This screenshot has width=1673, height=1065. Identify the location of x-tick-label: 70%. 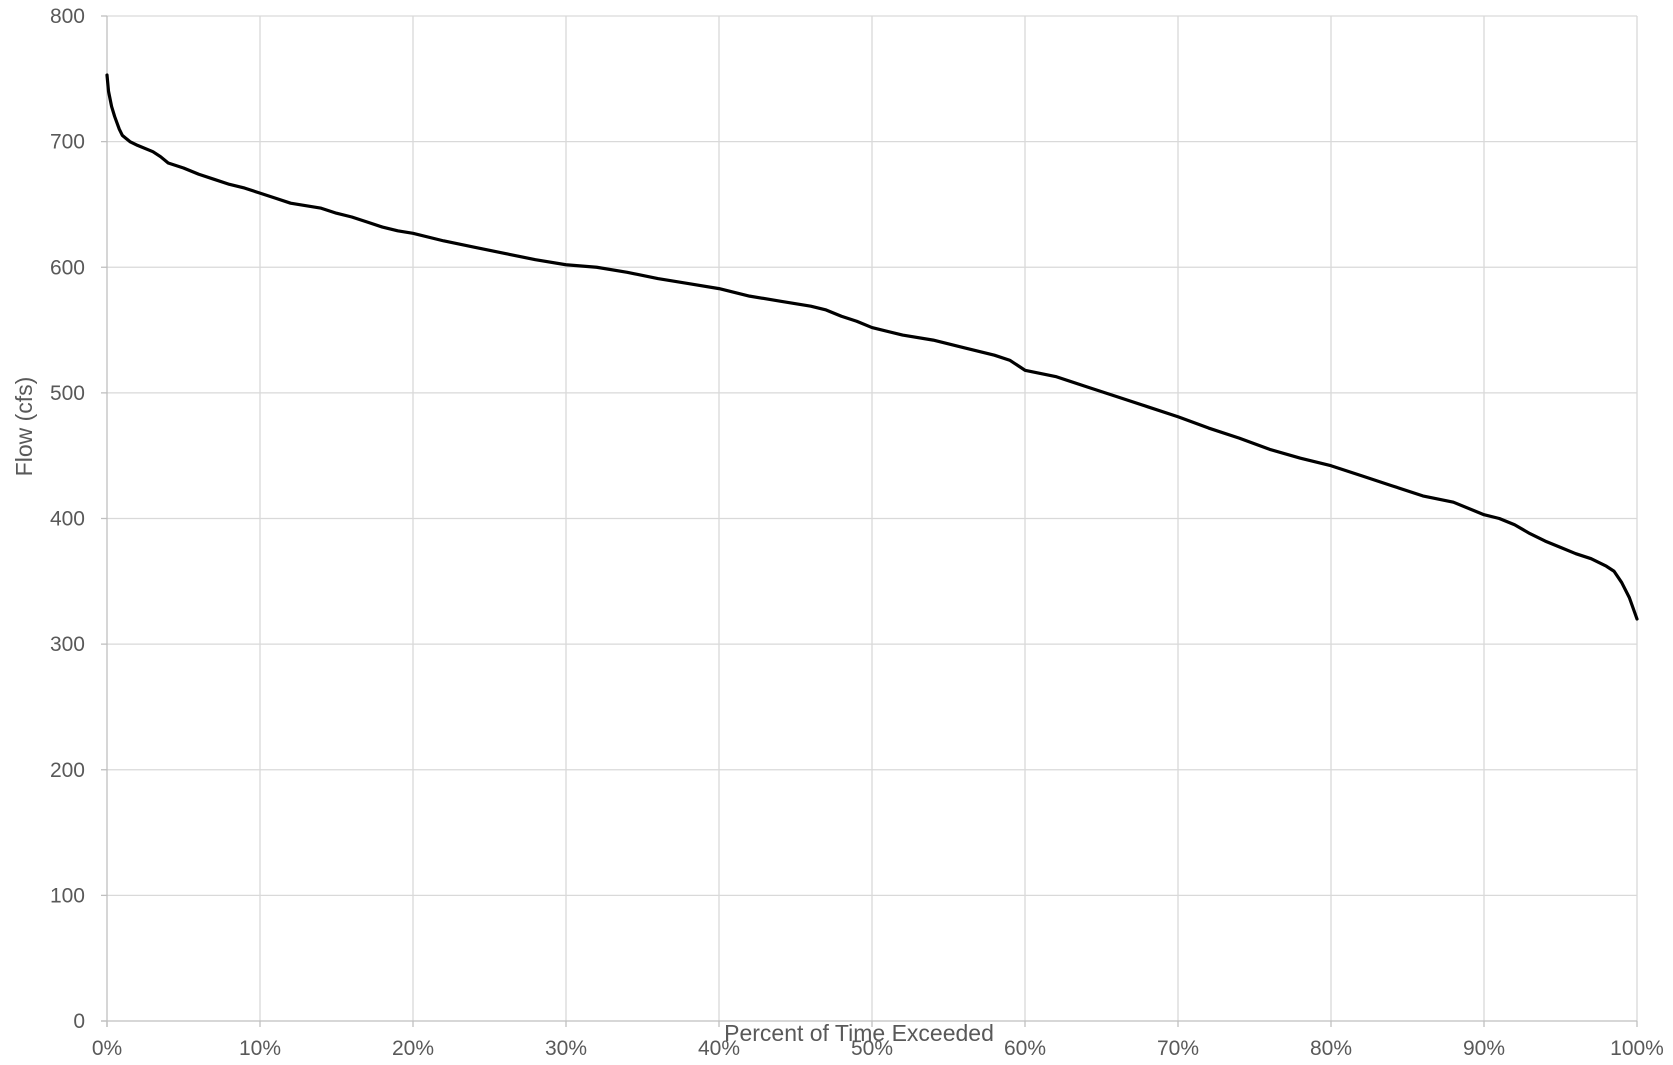
(1178, 1048).